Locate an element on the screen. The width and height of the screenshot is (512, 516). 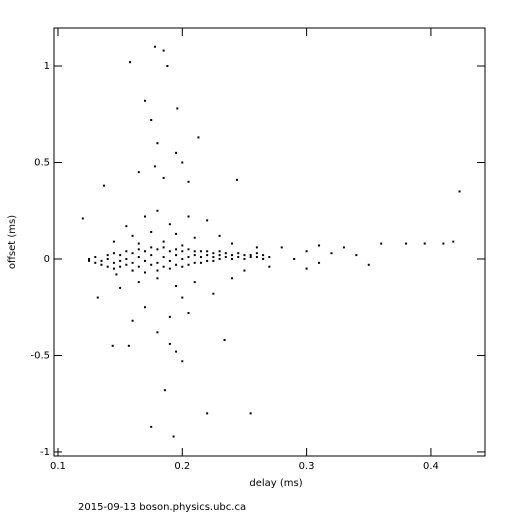
x-tick-label: 0.2 is located at coordinates (182, 466).